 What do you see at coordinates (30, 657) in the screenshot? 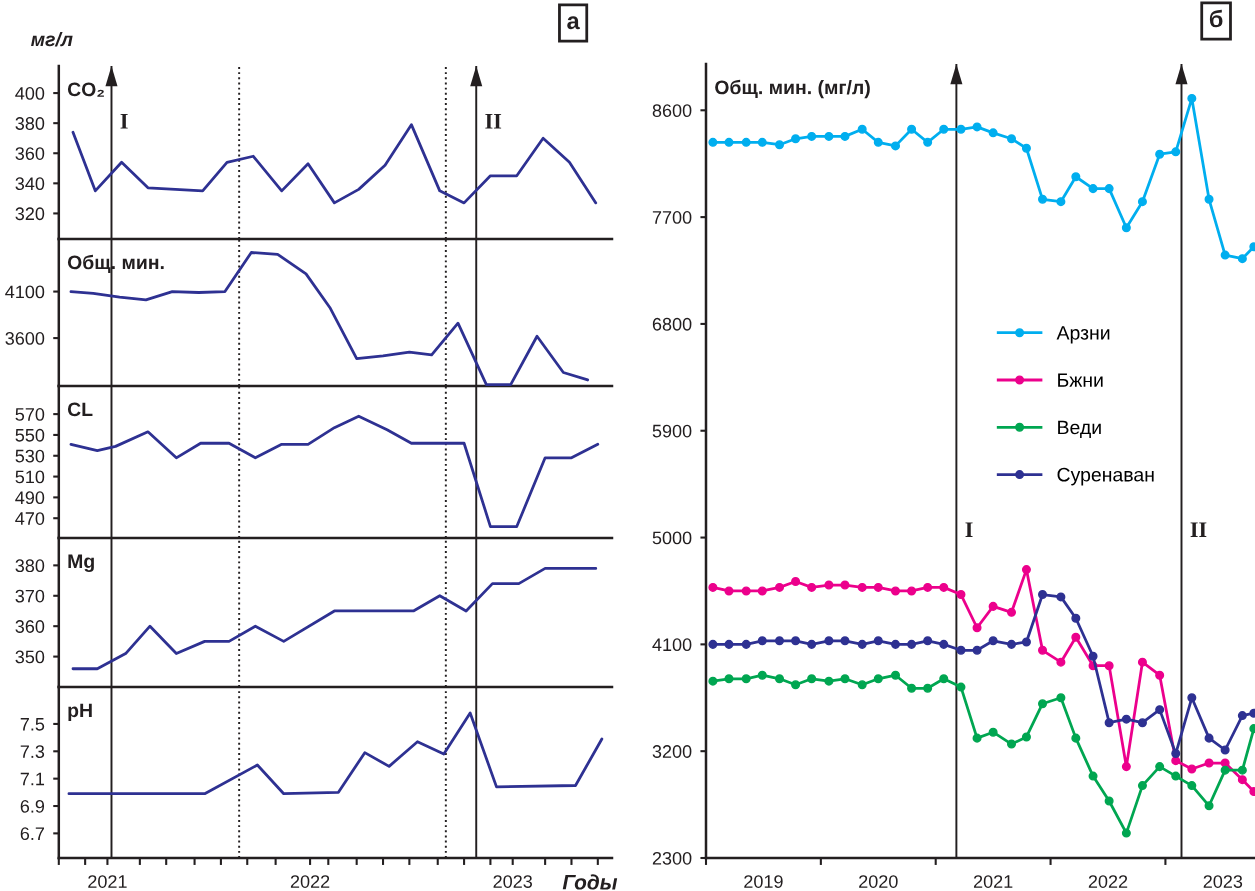
I see `y-tick-label: 350` at bounding box center [30, 657].